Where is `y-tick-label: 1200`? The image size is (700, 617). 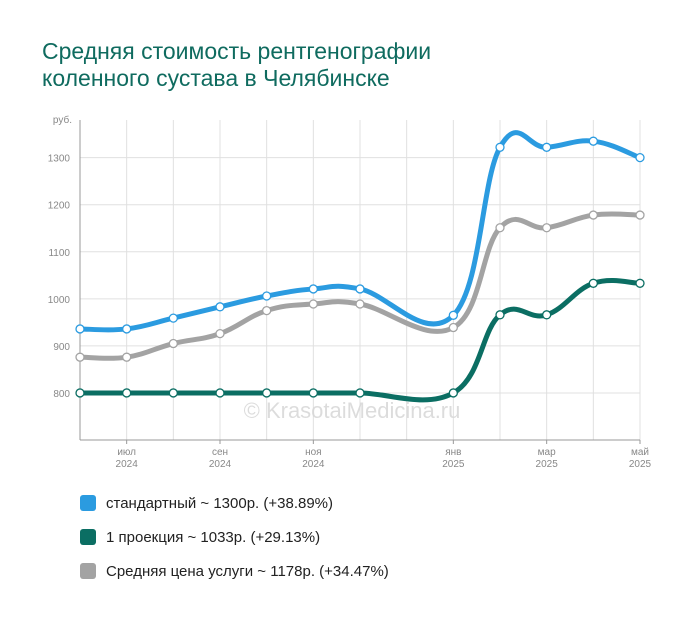
y-tick-label: 1200 is located at coordinates (59, 206).